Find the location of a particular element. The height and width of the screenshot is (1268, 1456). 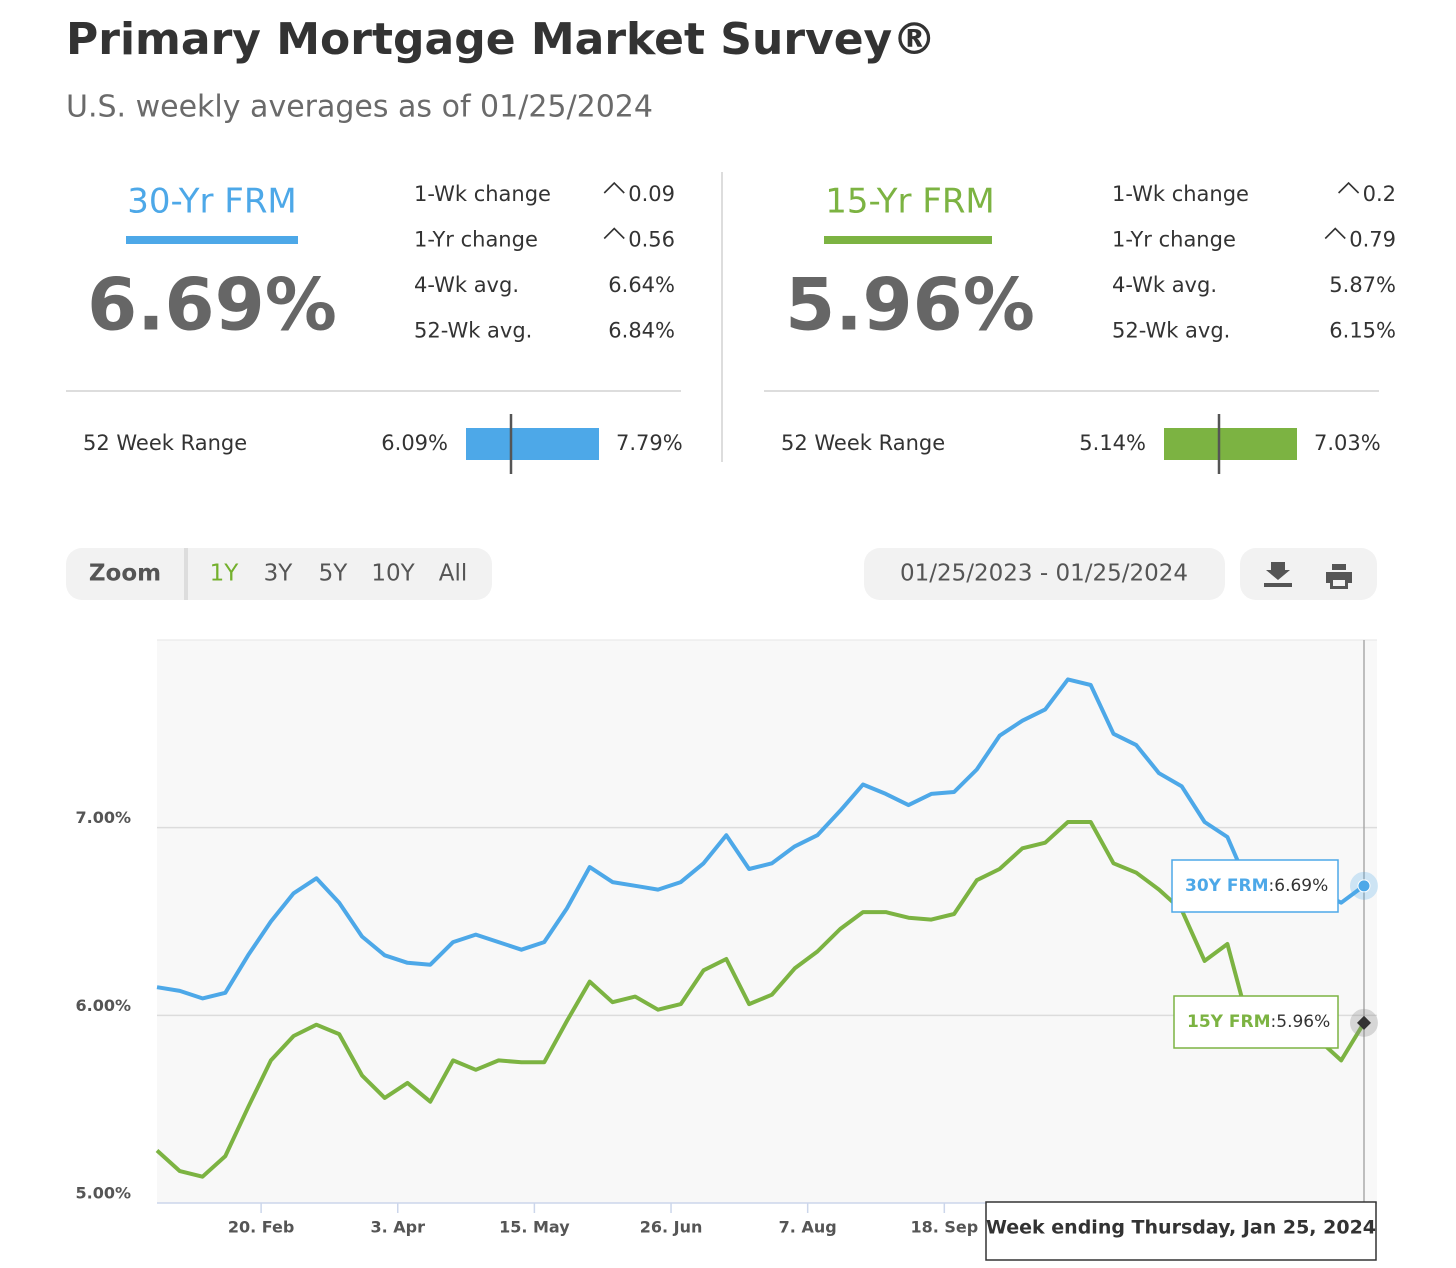

x-tick-label: 3. Apr is located at coordinates (397, 1227).